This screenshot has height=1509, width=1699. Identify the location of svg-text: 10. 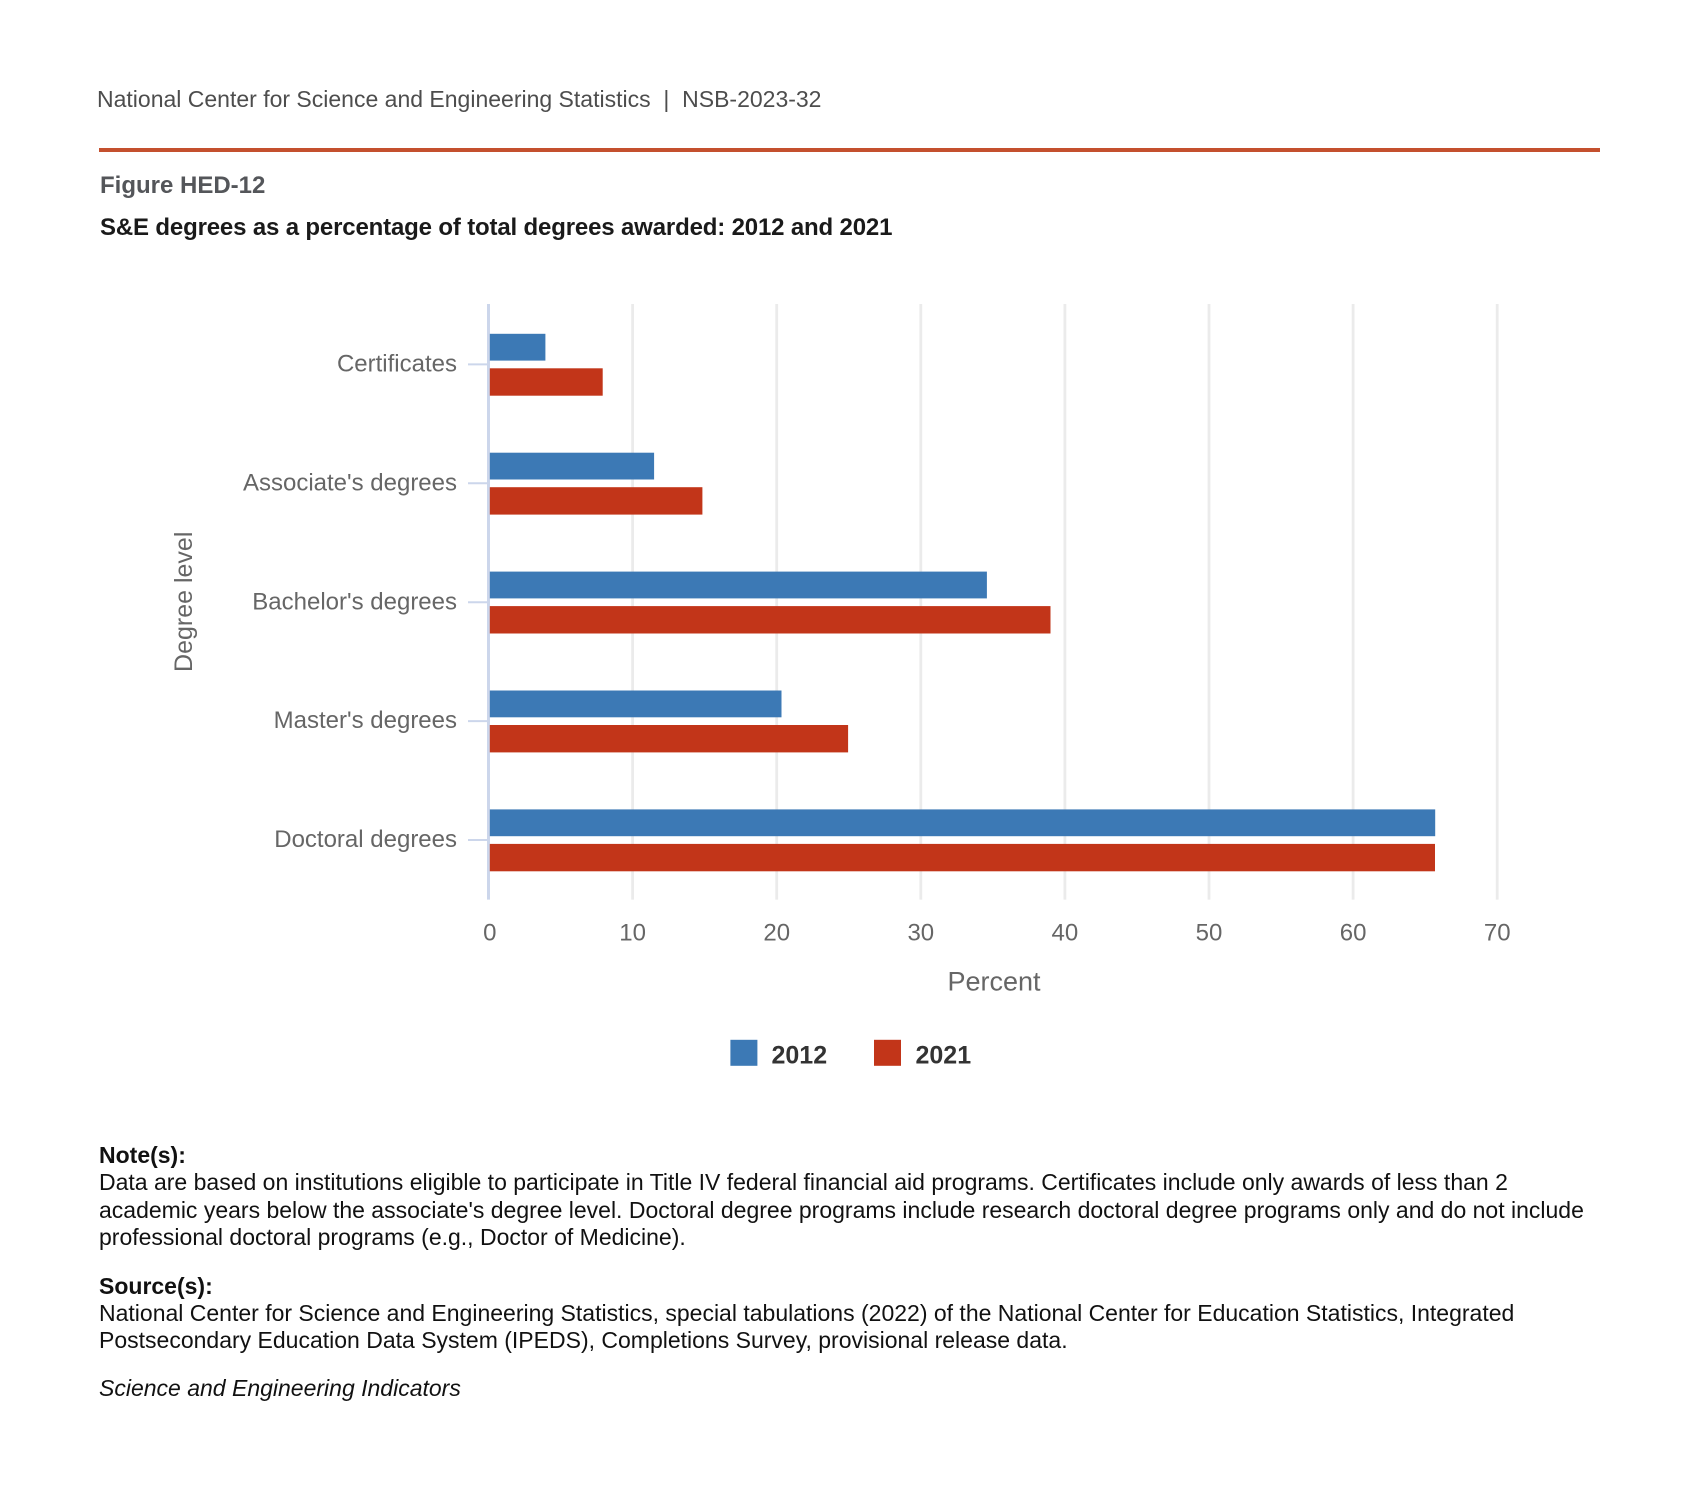
(632, 933).